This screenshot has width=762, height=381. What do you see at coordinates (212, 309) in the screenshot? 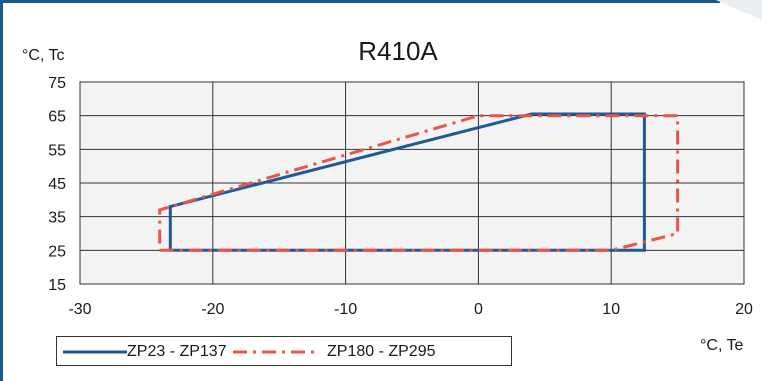
I see `x-tick-label: -20` at bounding box center [212, 309].